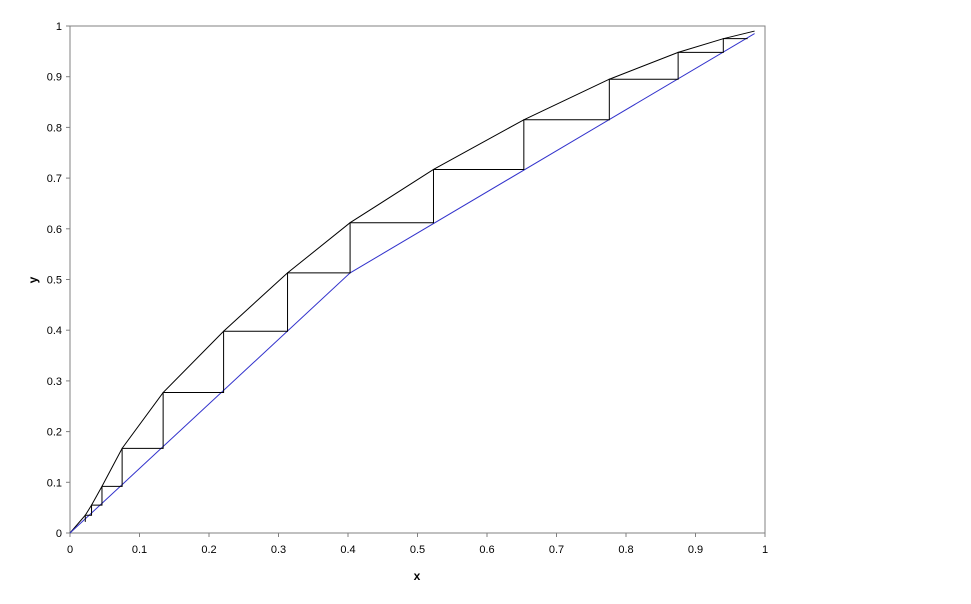  What do you see at coordinates (347, 550) in the screenshot?
I see `x-tick-label: 0.4` at bounding box center [347, 550].